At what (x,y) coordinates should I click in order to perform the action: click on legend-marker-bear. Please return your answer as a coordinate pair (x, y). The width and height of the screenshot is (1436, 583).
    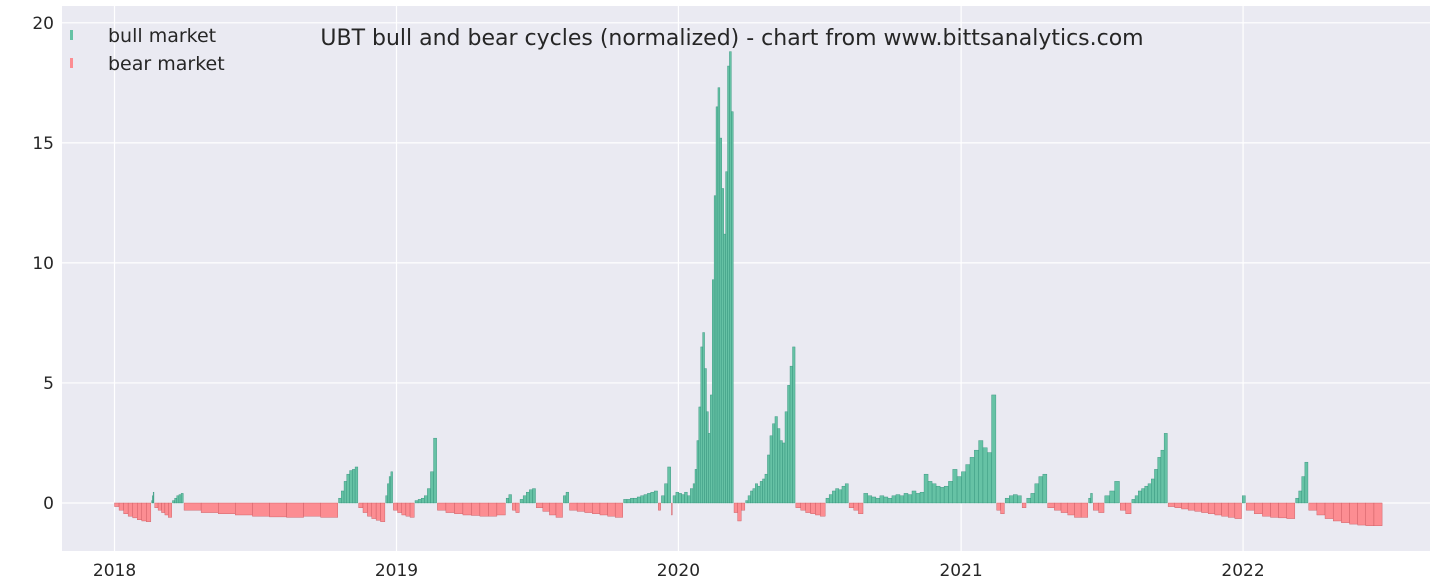
    Looking at the image, I should click on (71, 63).